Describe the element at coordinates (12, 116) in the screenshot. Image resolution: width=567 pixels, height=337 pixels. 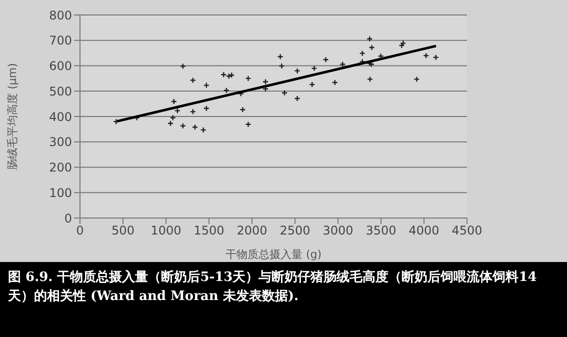
I see `y-axis-title: 肠绒毛平均高度 (µm)` at that location.